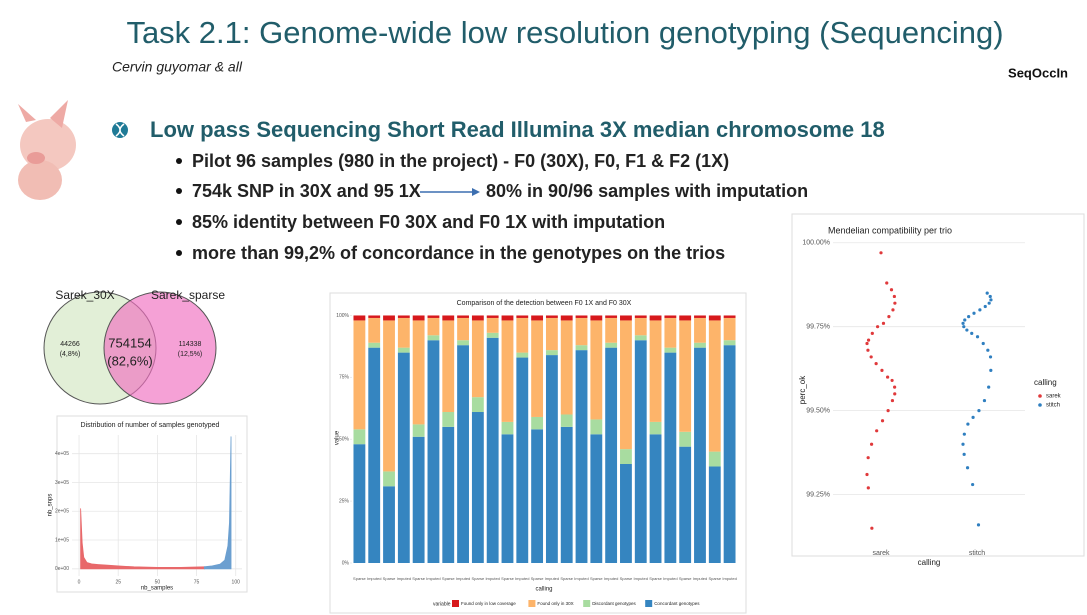  Describe the element at coordinates (442, 604) in the screenshot. I see `legend-title: variable` at that location.